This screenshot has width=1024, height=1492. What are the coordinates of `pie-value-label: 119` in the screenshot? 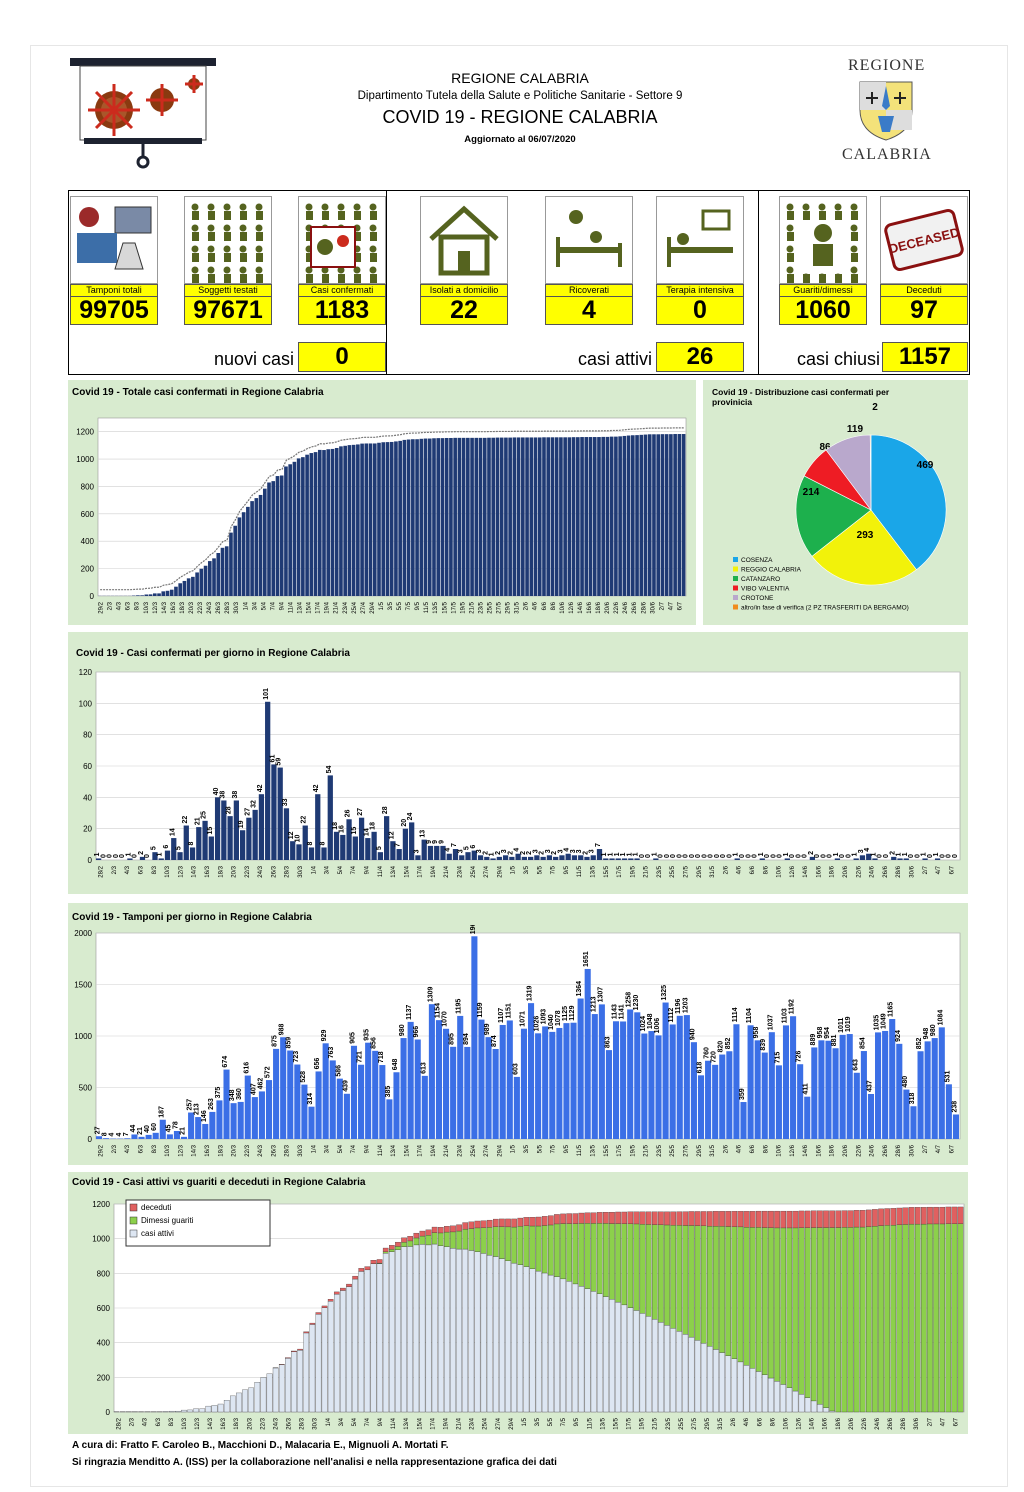 It's located at (855, 429).